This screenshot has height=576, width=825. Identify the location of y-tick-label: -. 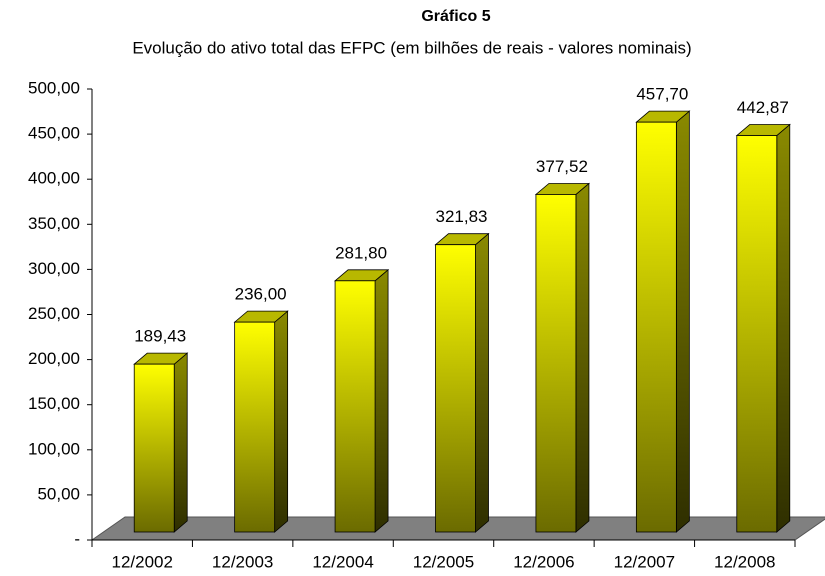
(77, 538).